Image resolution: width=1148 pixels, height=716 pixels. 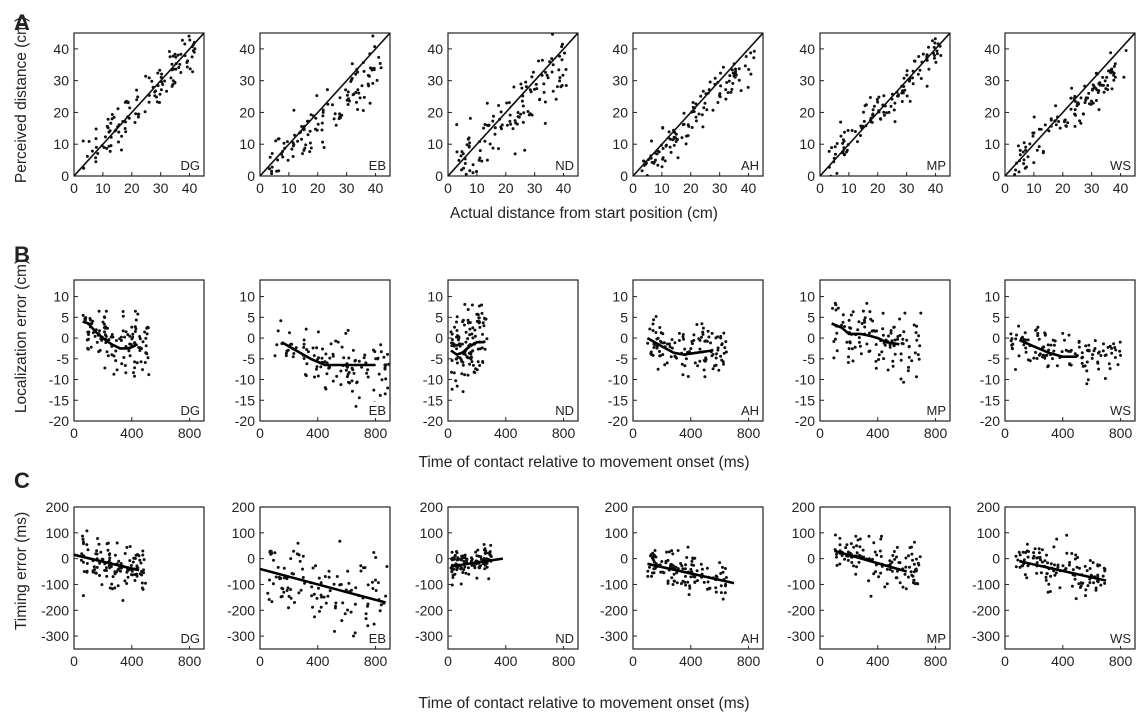 I want to click on x-axis-label-a: Actual distance from start position (cm), so click(x=584, y=213).